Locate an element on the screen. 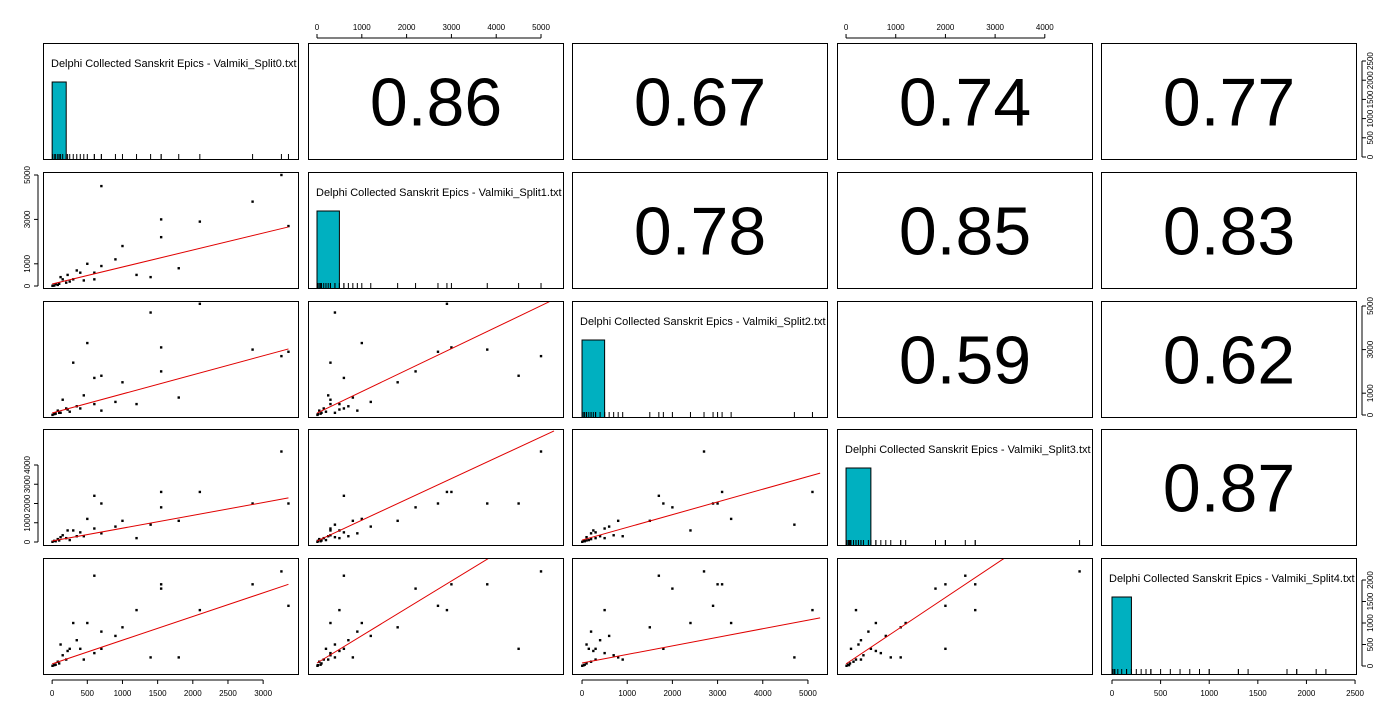  x-tick-label: 1000 is located at coordinates (123, 693).